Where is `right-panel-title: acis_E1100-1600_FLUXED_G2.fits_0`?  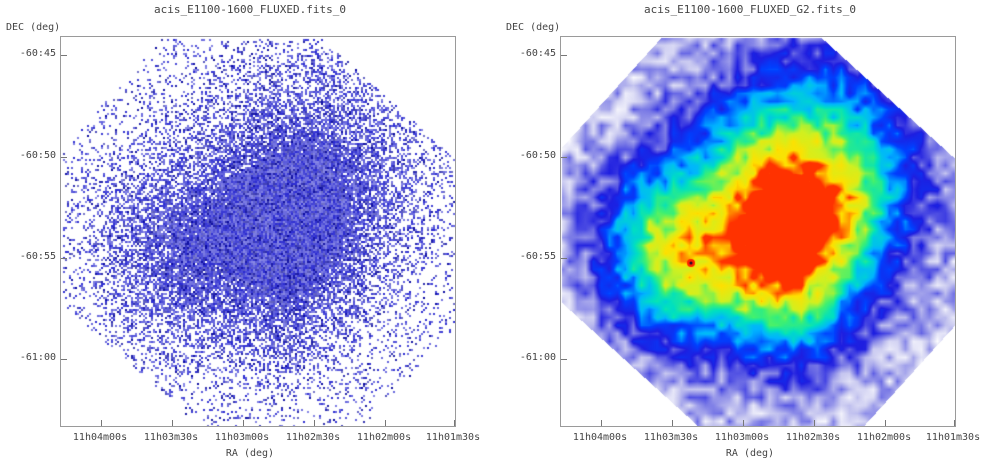 right-panel-title: acis_E1100-1600_FLUXED_G2.fits_0 is located at coordinates (750, 9).